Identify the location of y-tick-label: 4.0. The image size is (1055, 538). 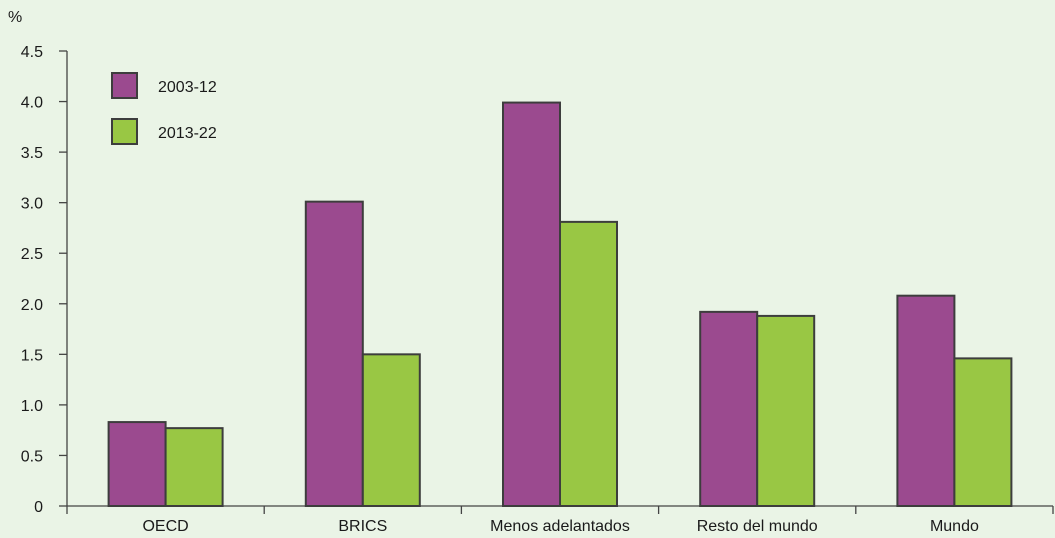
(32, 103).